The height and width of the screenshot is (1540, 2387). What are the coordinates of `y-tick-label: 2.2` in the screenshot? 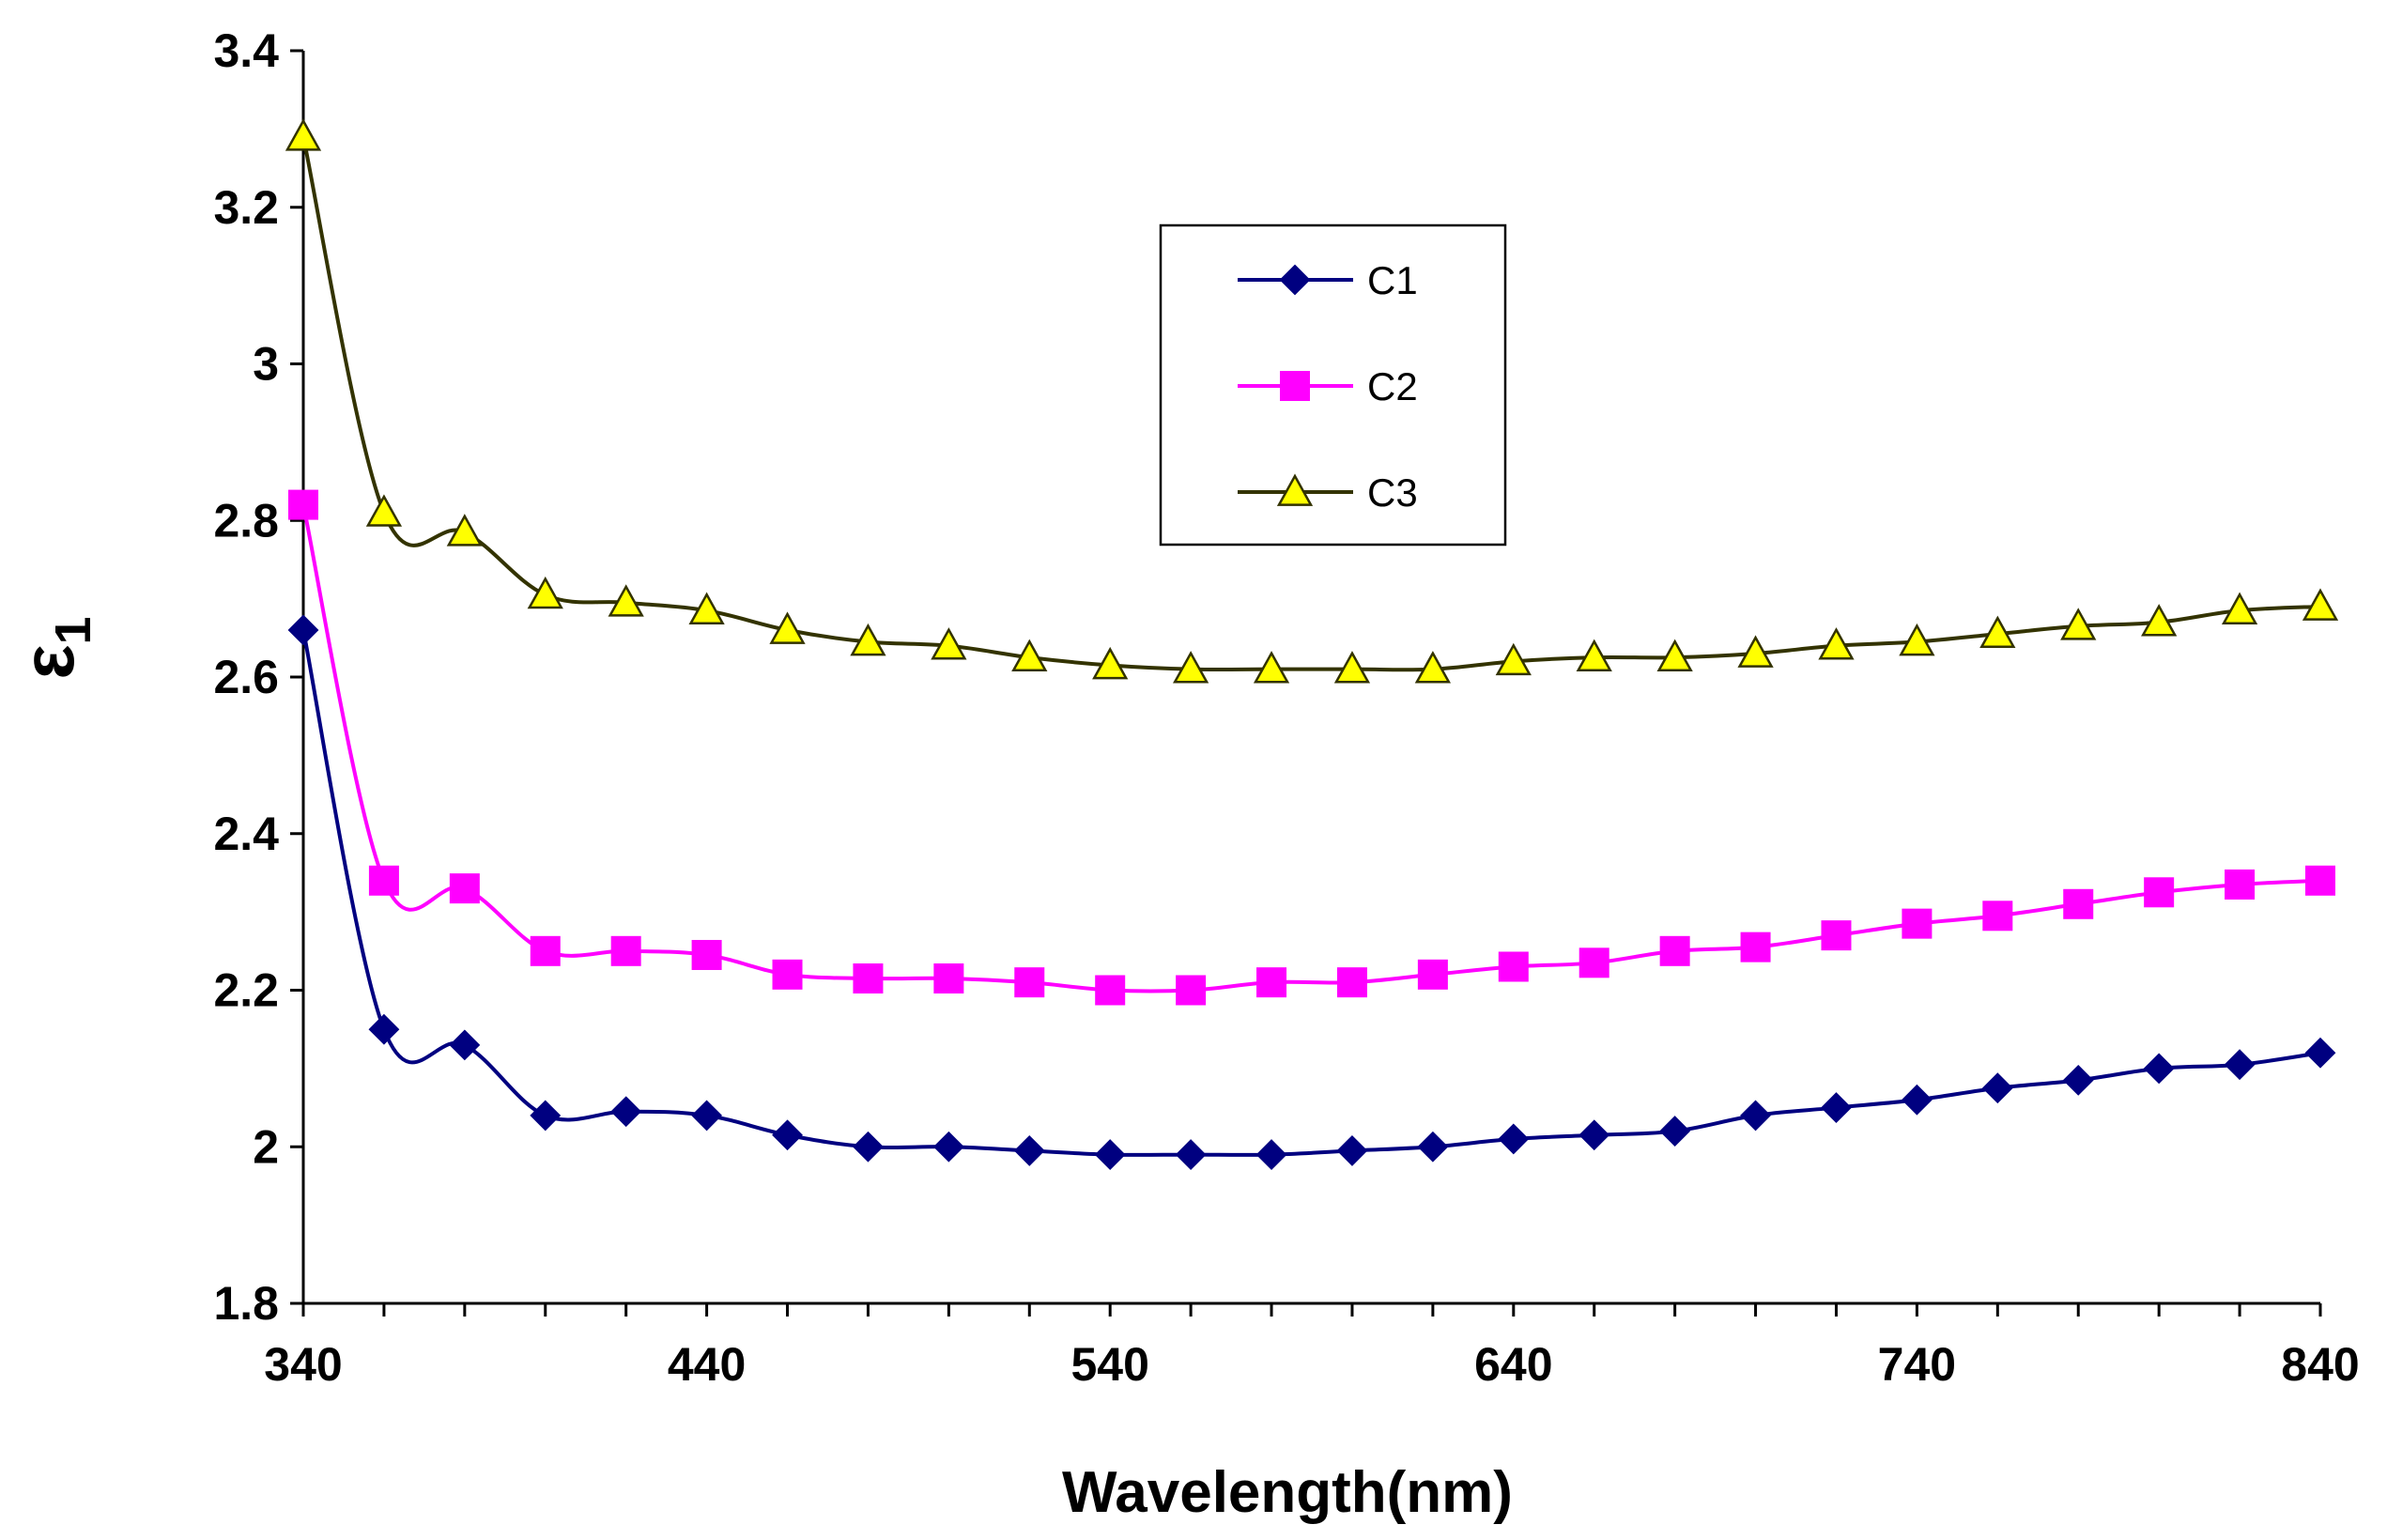 It's located at (246, 990).